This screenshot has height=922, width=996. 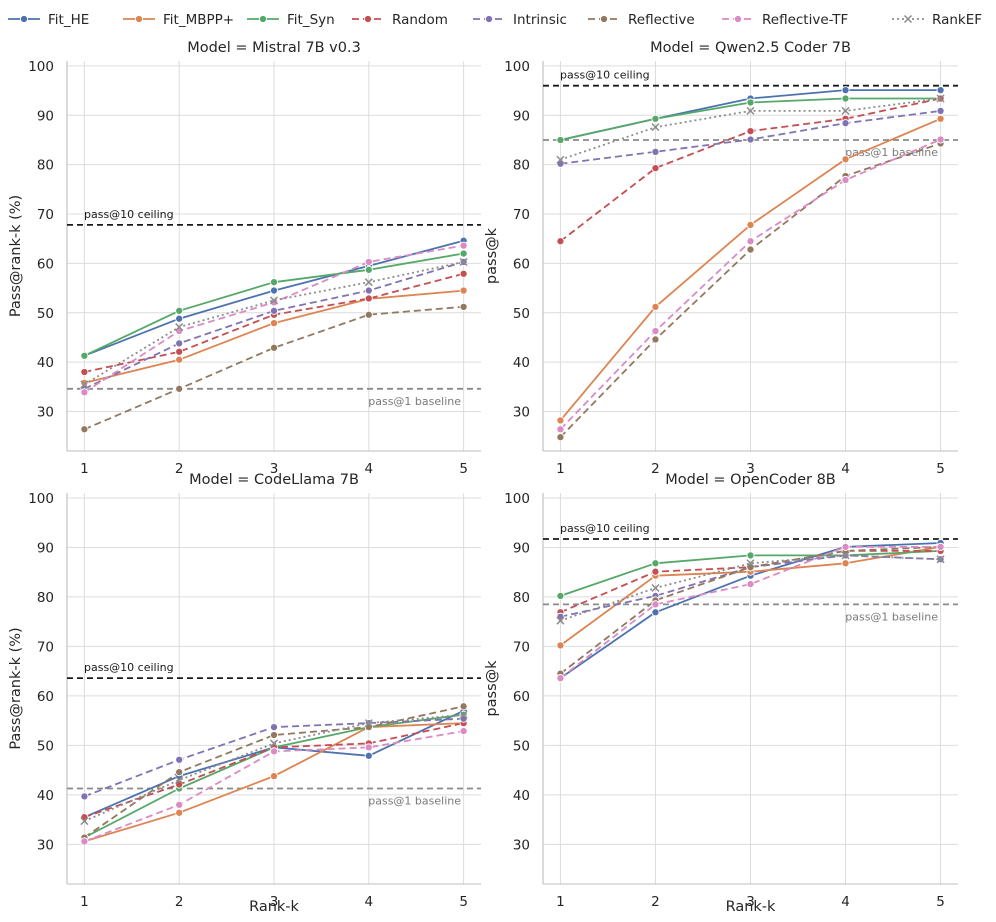 I want to click on legend-marker-reflective, so click(x=604, y=19).